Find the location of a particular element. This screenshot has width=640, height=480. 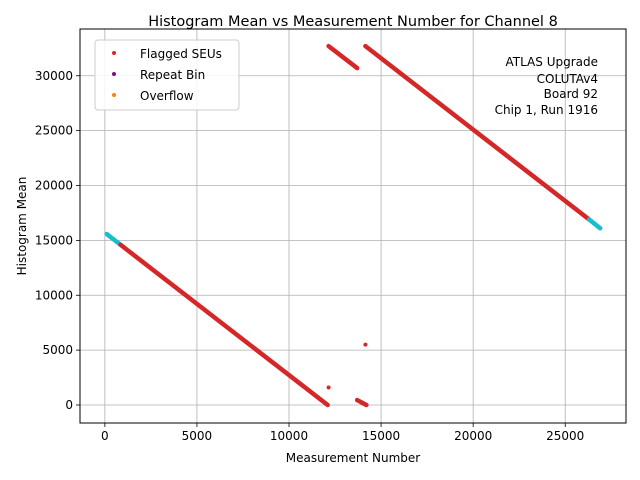

annotation-line-4: Chip 1, Run 1916 is located at coordinates (546, 110).